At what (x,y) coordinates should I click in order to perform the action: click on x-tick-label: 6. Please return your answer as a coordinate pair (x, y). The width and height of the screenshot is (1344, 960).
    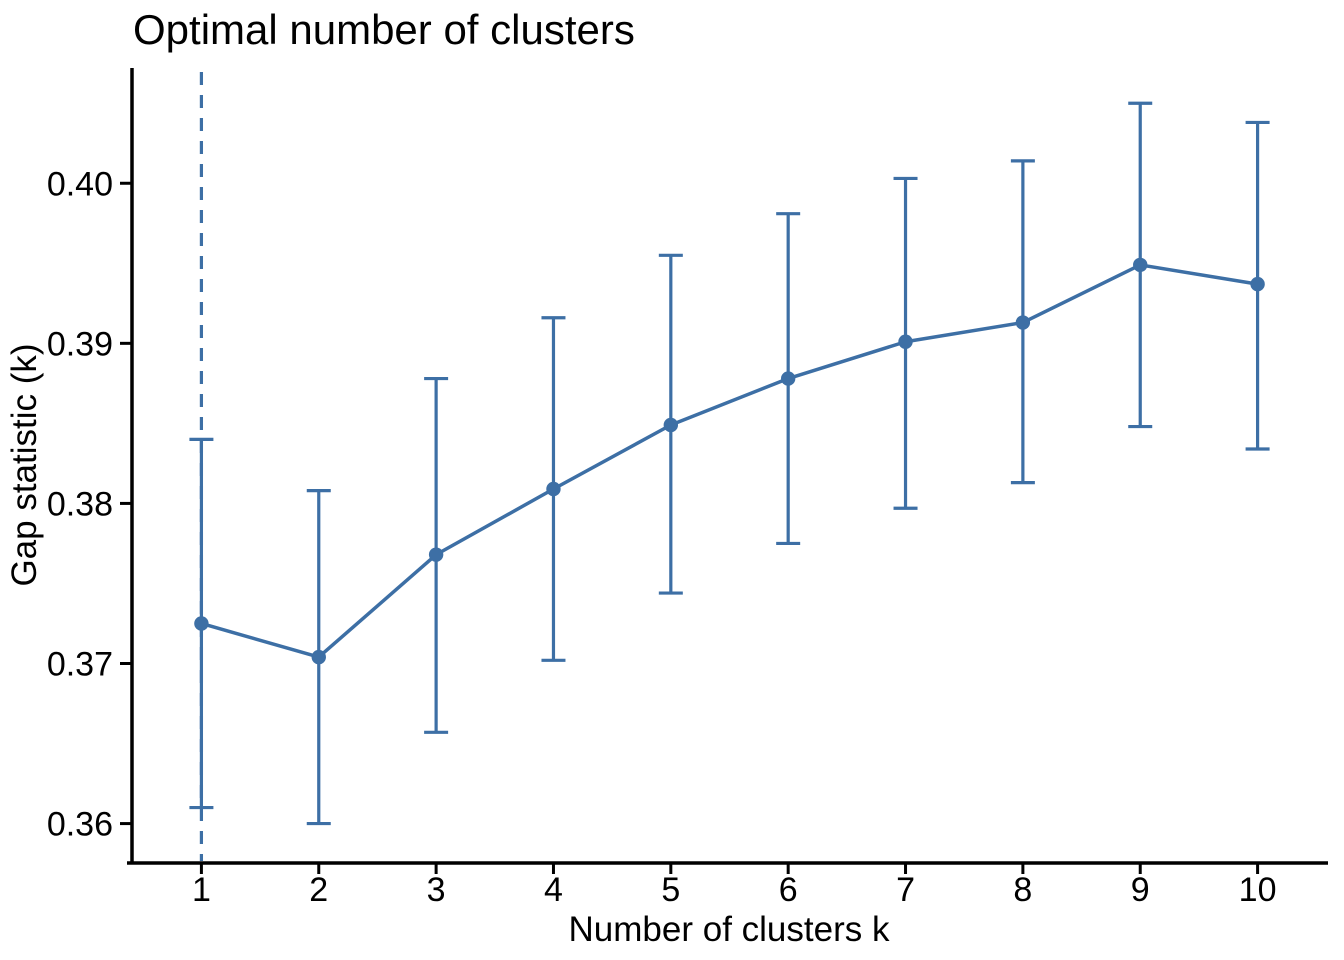
    Looking at the image, I should click on (788, 890).